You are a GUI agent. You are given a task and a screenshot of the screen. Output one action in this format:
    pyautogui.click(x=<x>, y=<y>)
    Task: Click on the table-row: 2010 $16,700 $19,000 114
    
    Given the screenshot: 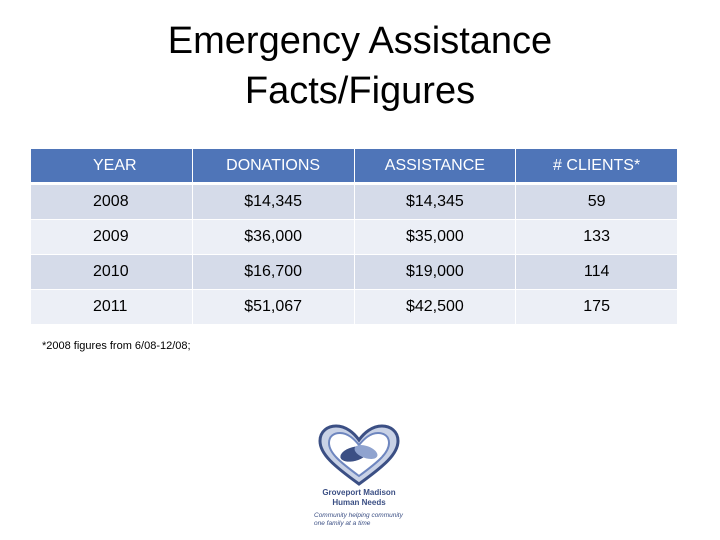 What is the action you would take?
    pyautogui.click(x=354, y=272)
    